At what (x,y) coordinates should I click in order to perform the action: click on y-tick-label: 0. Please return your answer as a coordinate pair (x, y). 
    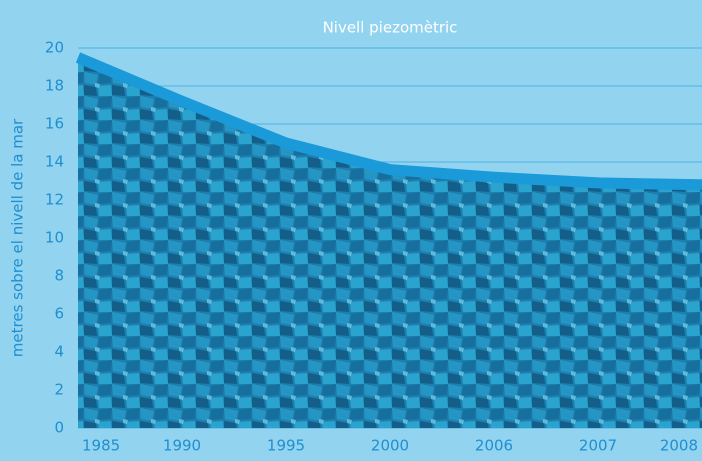
    Looking at the image, I should click on (59, 428).